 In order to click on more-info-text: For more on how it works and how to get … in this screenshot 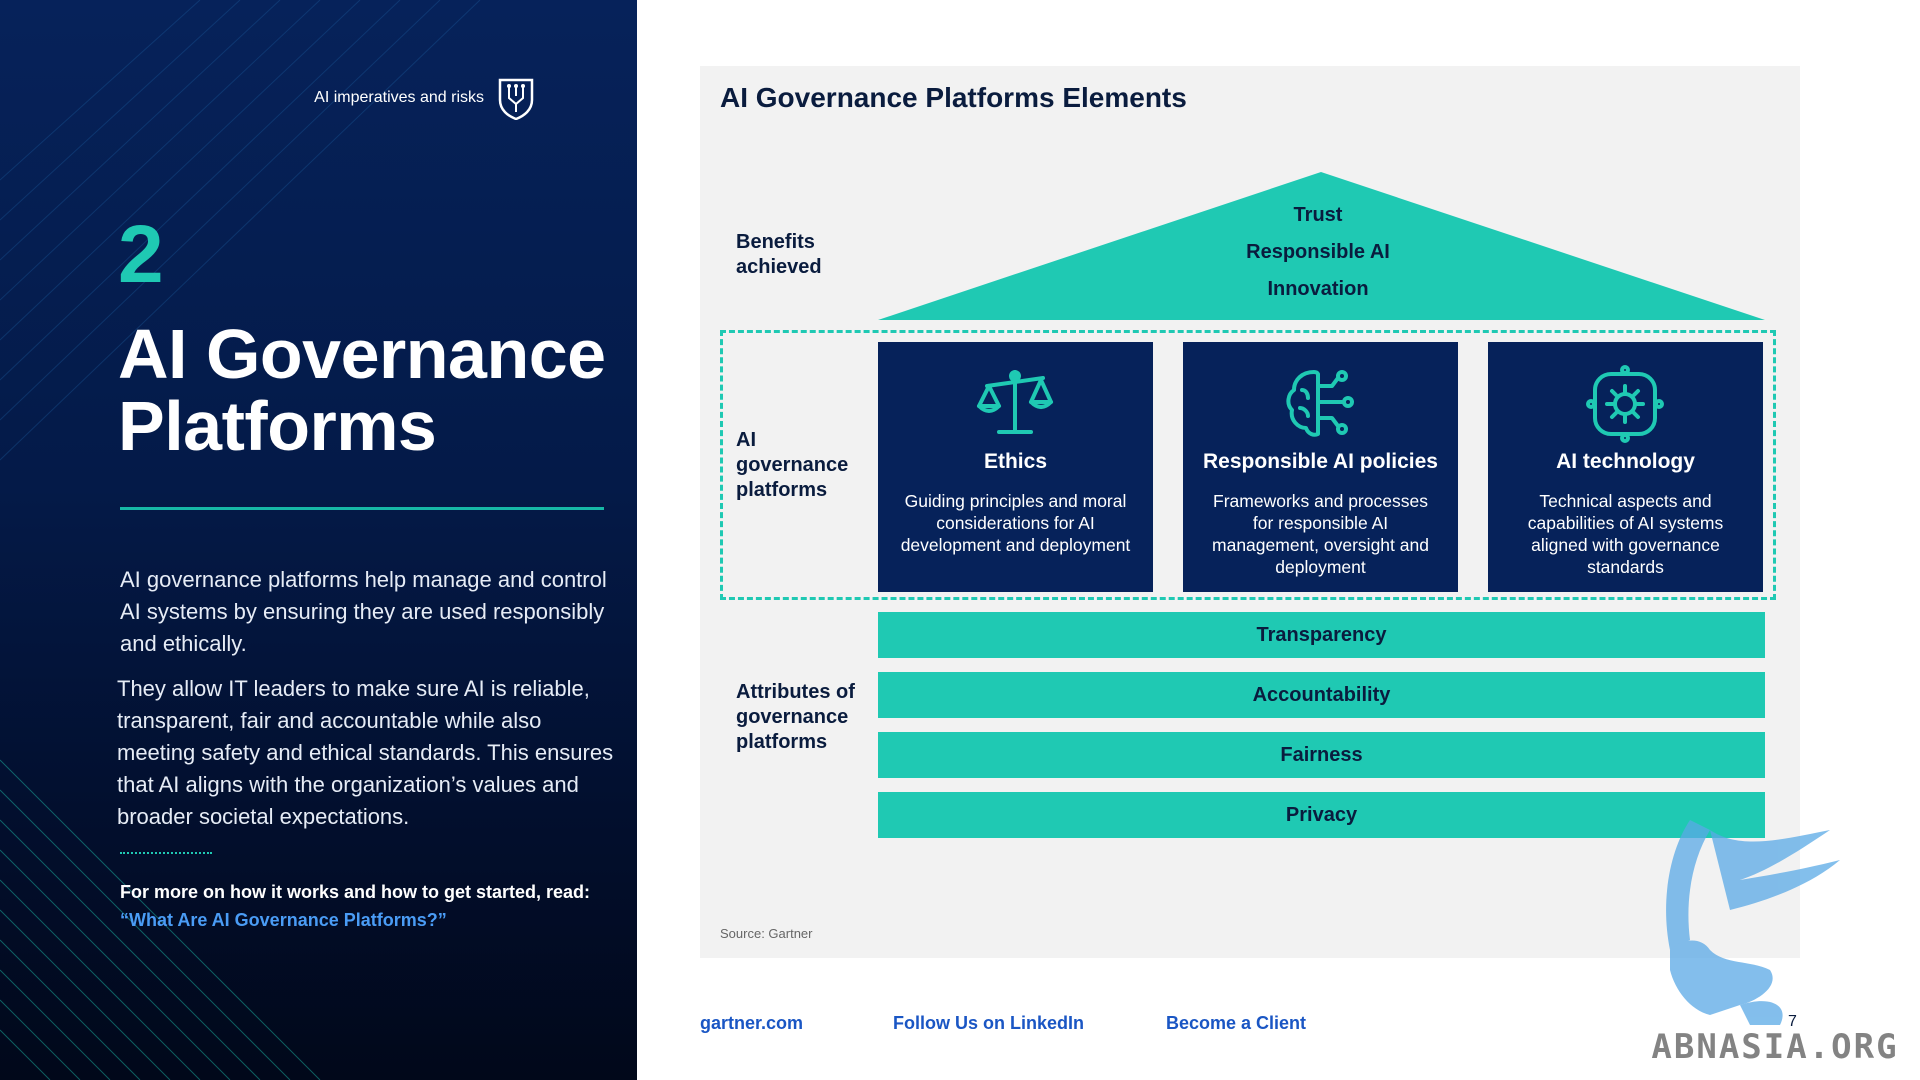, I will do `click(355, 892)`.